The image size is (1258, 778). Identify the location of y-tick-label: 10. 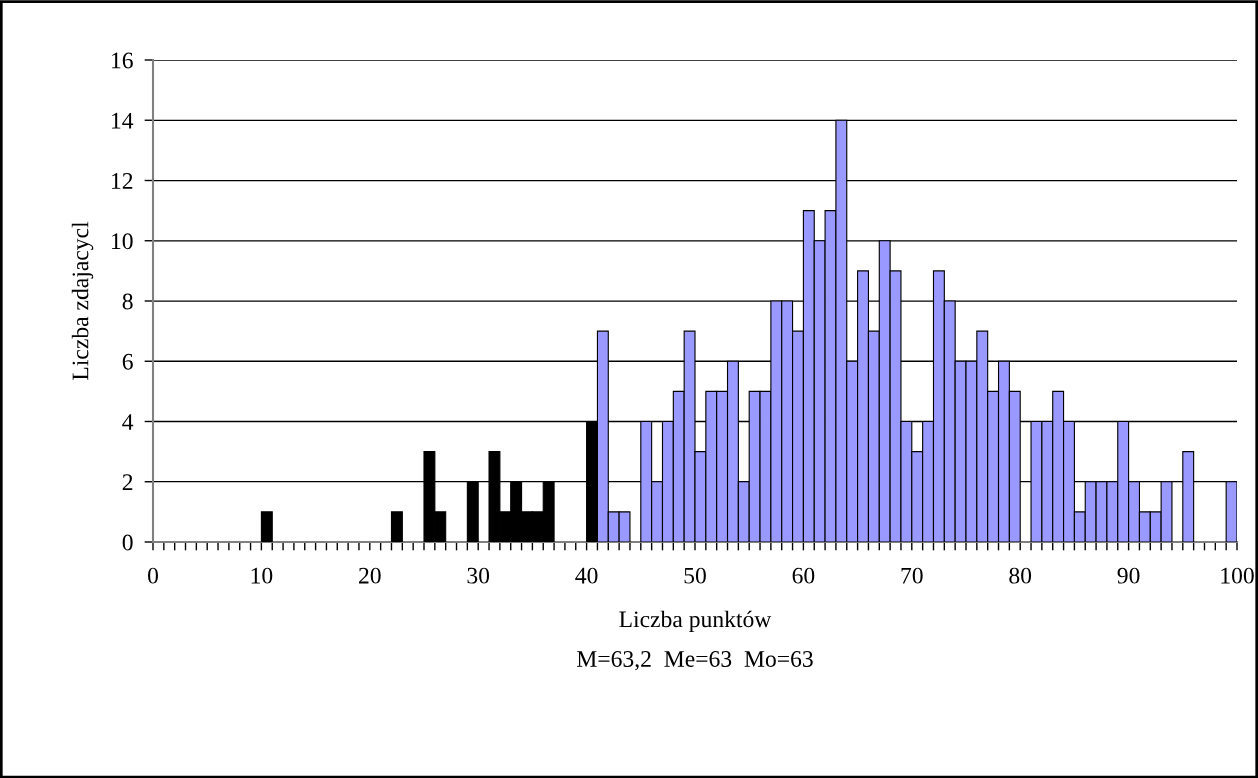
(122, 241).